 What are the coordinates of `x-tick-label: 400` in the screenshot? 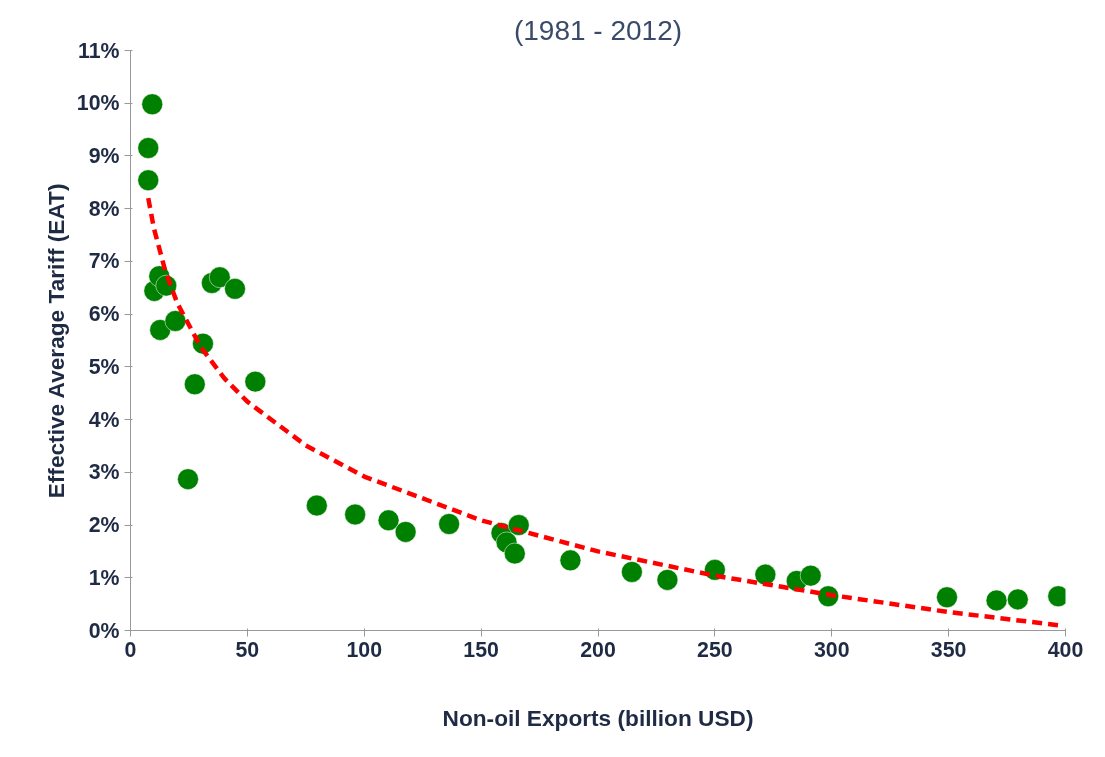 It's located at (1065, 649).